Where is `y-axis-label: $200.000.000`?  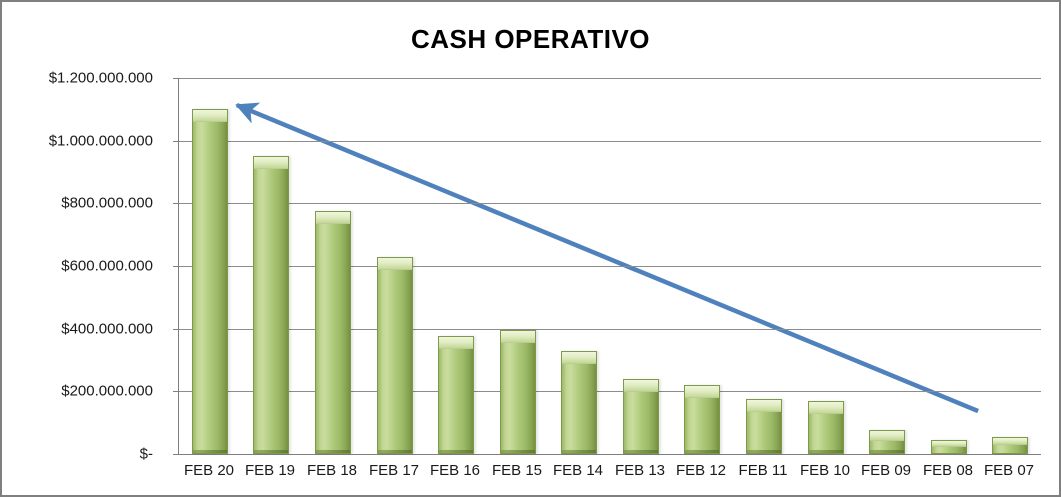
y-axis-label: $200.000.000 is located at coordinates (107, 391).